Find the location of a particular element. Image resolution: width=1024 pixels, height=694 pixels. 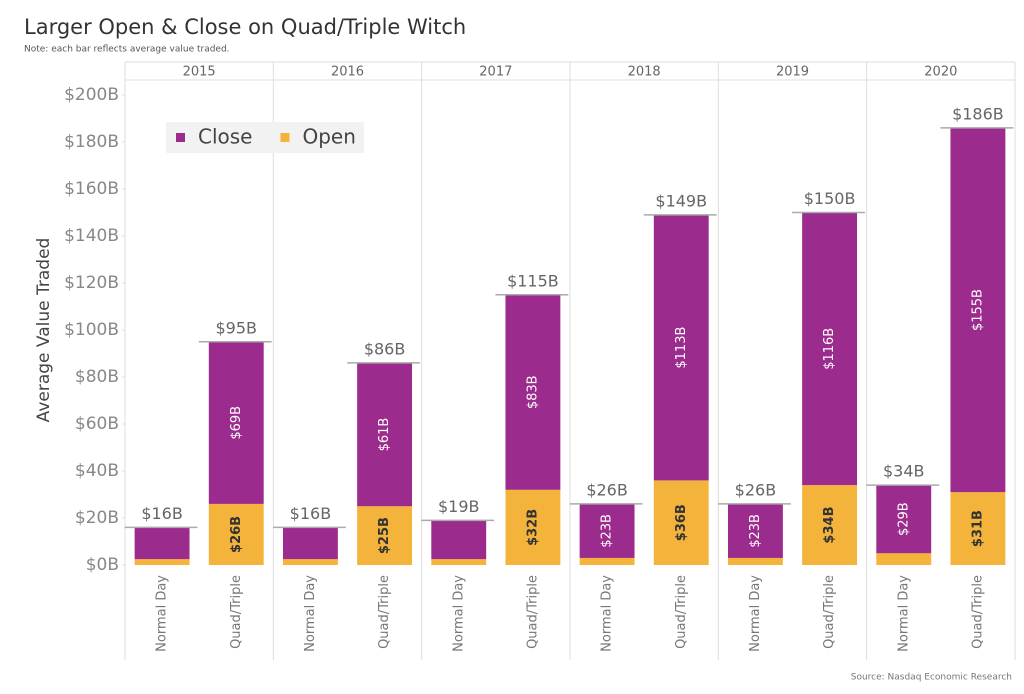

segment-label: $32B is located at coordinates (532, 527).